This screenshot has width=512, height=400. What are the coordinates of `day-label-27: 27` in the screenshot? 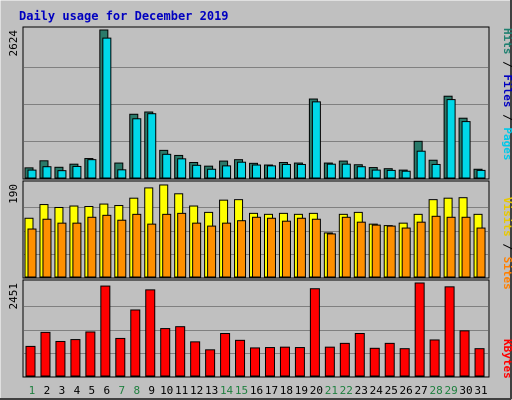 It's located at (421, 390).